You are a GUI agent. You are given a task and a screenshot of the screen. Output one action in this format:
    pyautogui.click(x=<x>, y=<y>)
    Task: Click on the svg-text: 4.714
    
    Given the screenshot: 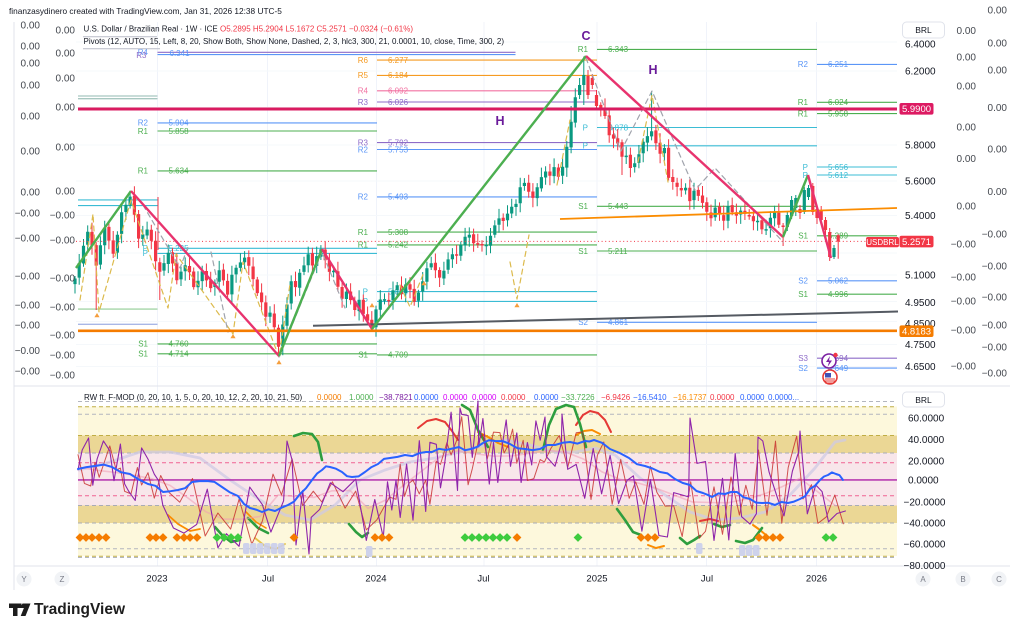 What is the action you would take?
    pyautogui.click(x=179, y=354)
    